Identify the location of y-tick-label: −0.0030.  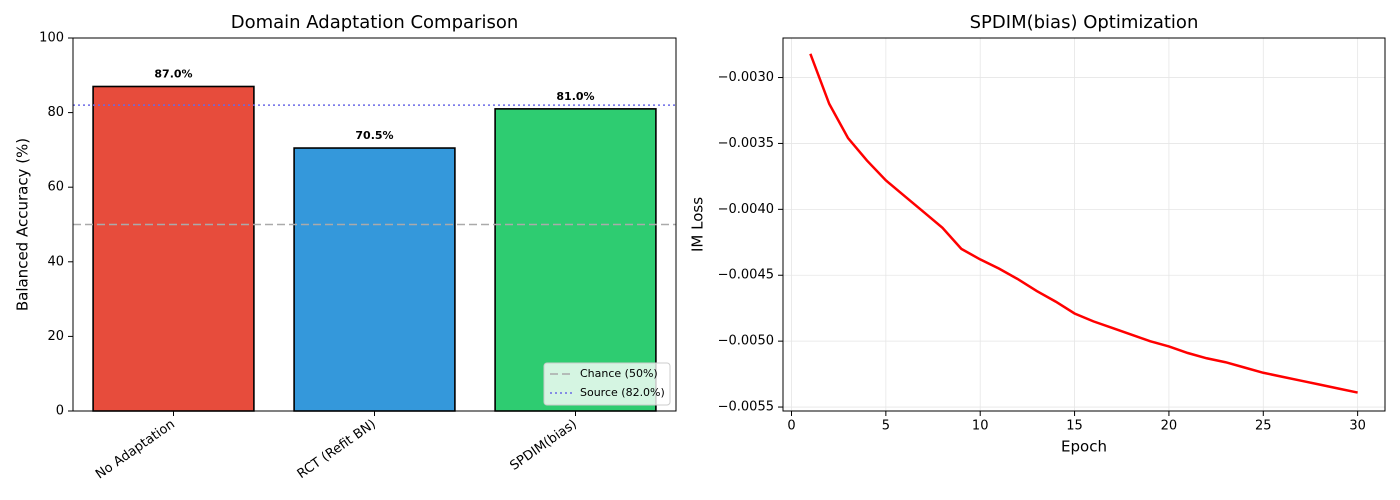
(746, 77).